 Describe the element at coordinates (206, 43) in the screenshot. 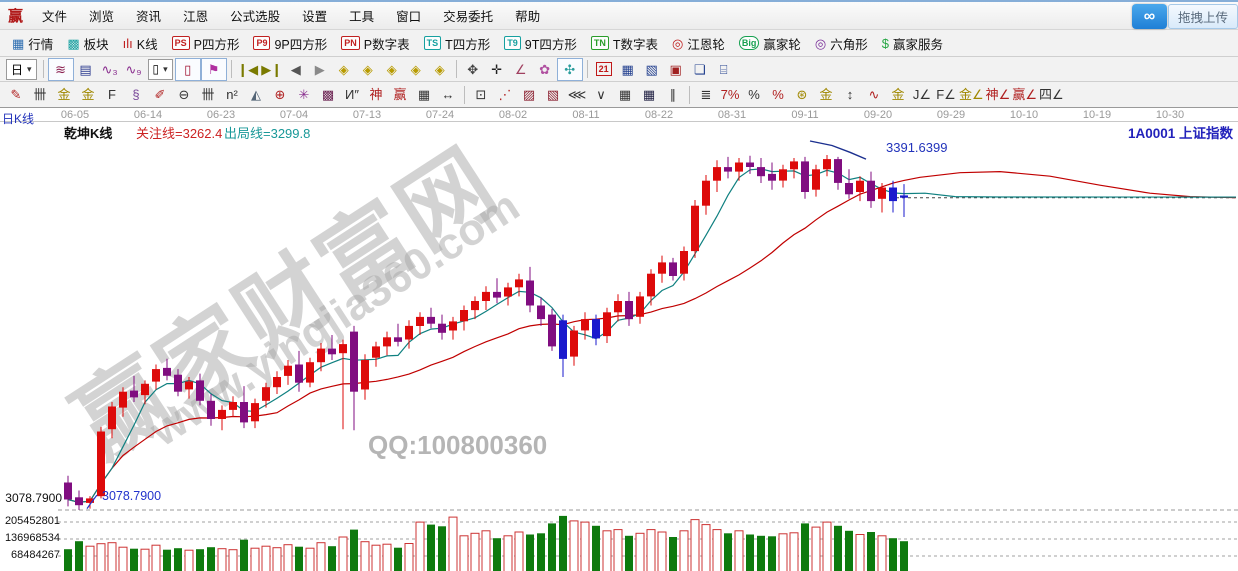

I see `p-square-button: PS P四方形` at that location.